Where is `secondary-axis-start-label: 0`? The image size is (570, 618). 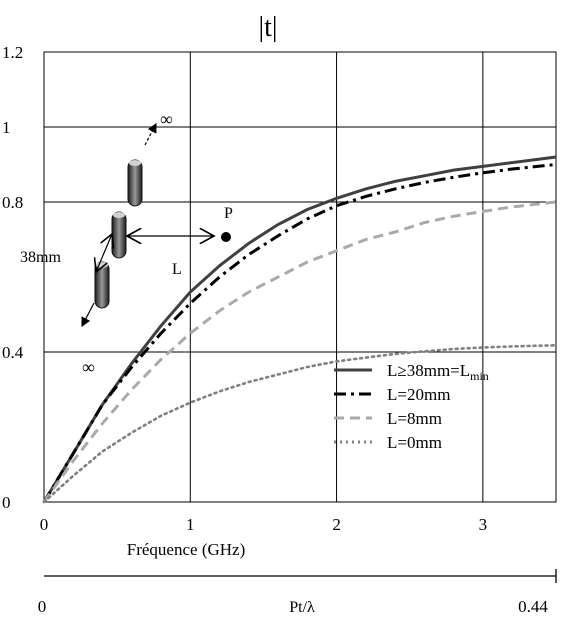
secondary-axis-start-label: 0 is located at coordinates (42, 606).